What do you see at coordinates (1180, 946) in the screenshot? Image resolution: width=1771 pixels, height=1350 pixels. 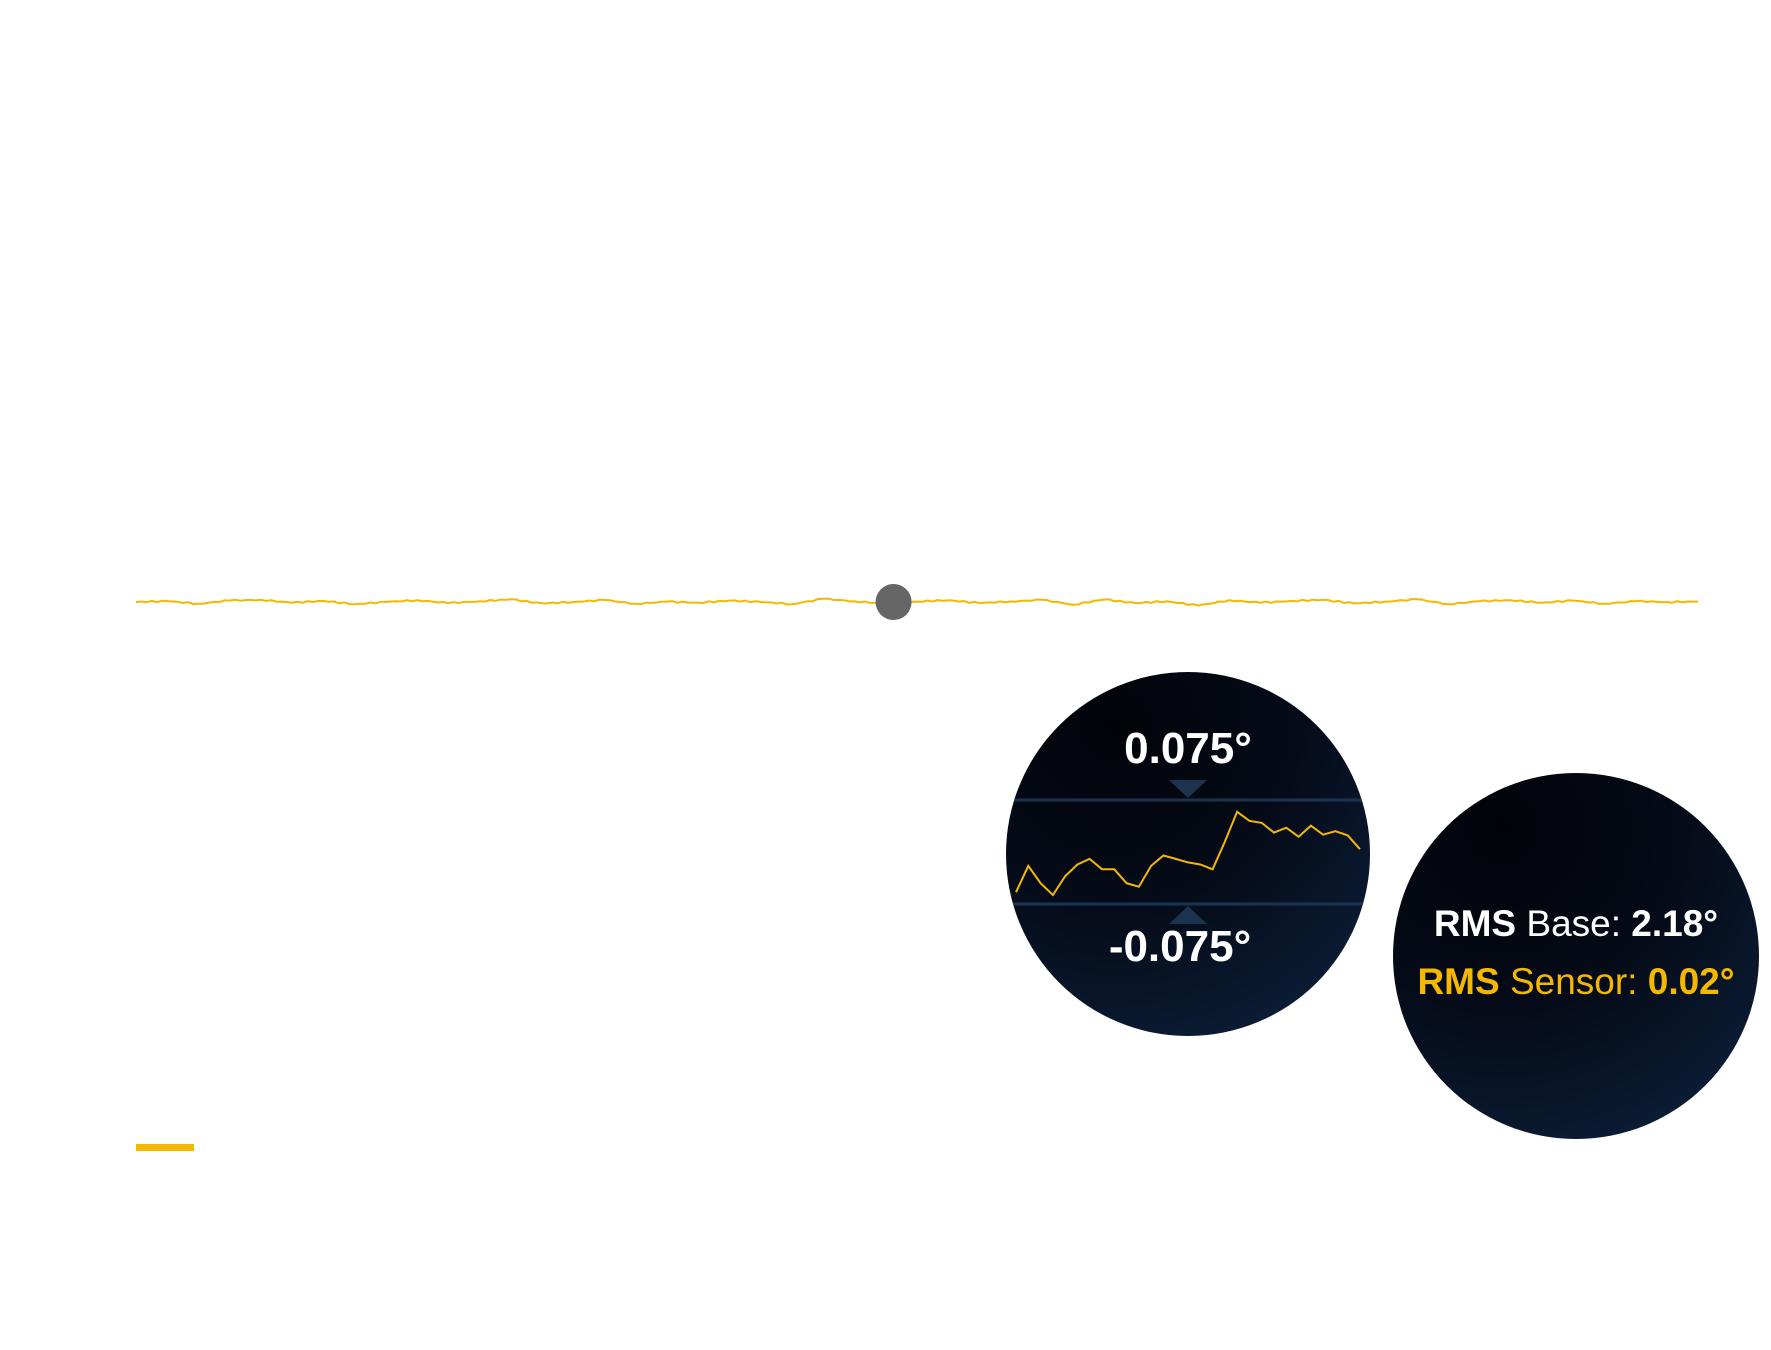 I see `lower-limit-label: -0.075°` at bounding box center [1180, 946].